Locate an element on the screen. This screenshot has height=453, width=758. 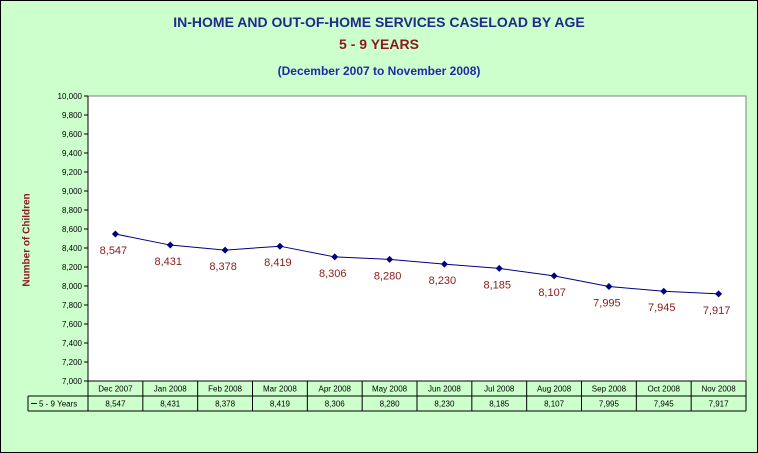
data-label: 8,547 is located at coordinates (114, 251).